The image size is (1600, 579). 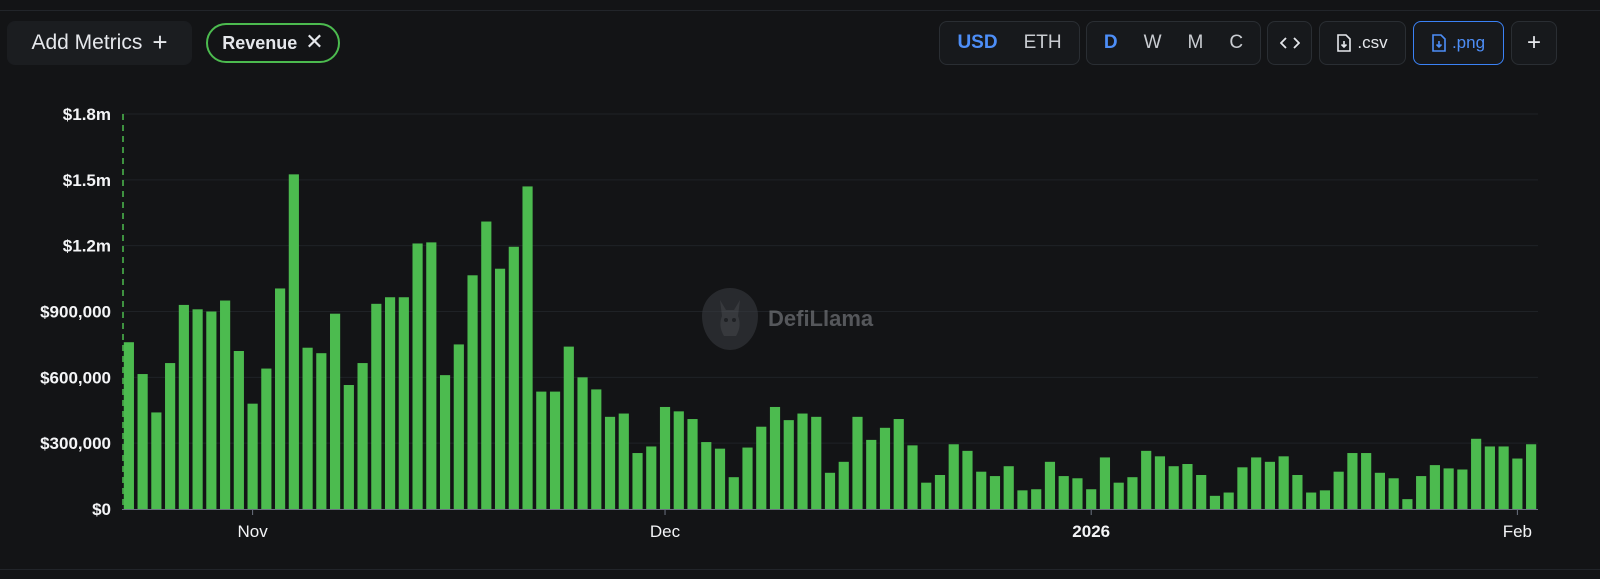 I want to click on download-csv-button: .csv, so click(x=1362, y=43).